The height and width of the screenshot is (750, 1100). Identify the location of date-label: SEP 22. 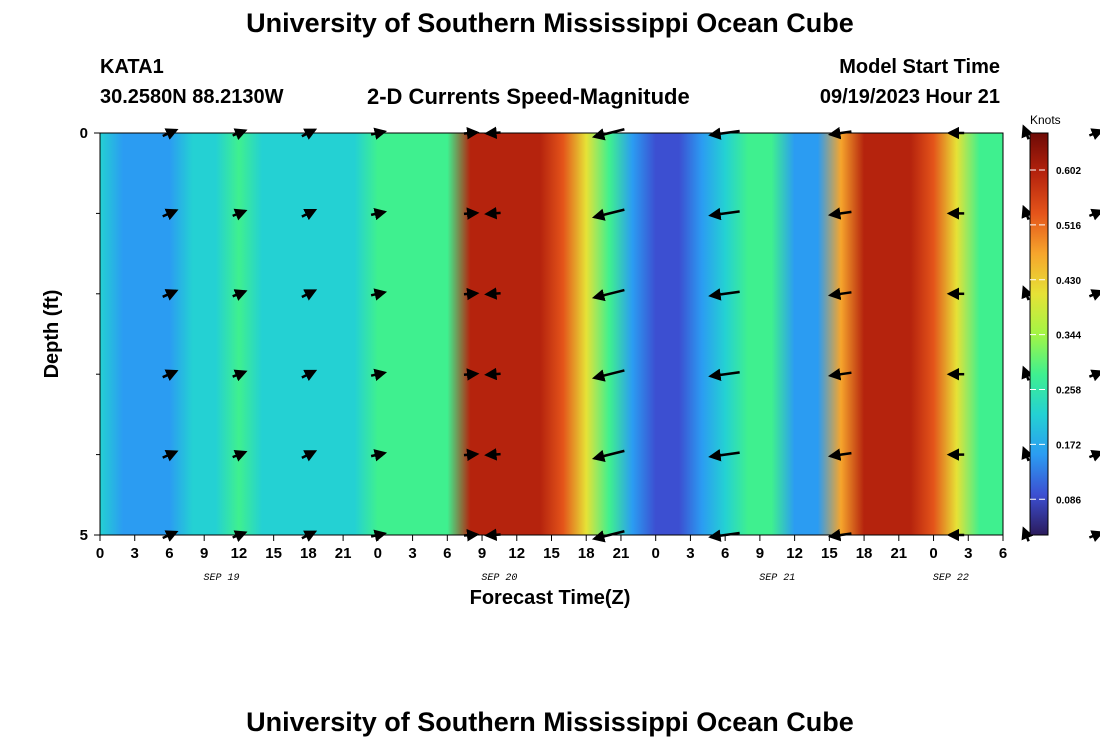
(951, 578).